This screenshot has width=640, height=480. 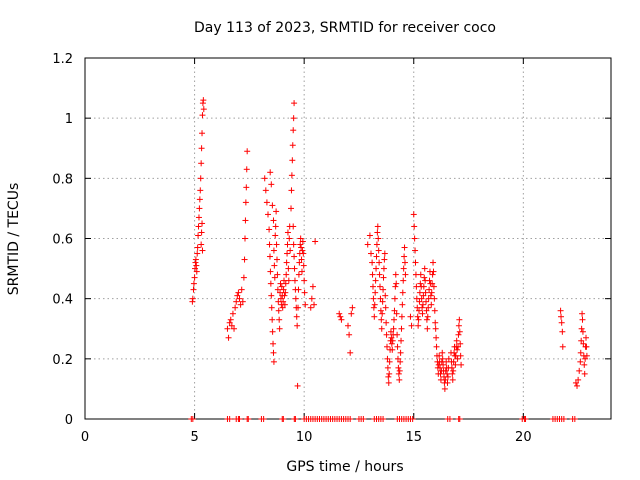 What do you see at coordinates (523, 437) in the screenshot?
I see `x-tick-label: 20` at bounding box center [523, 437].